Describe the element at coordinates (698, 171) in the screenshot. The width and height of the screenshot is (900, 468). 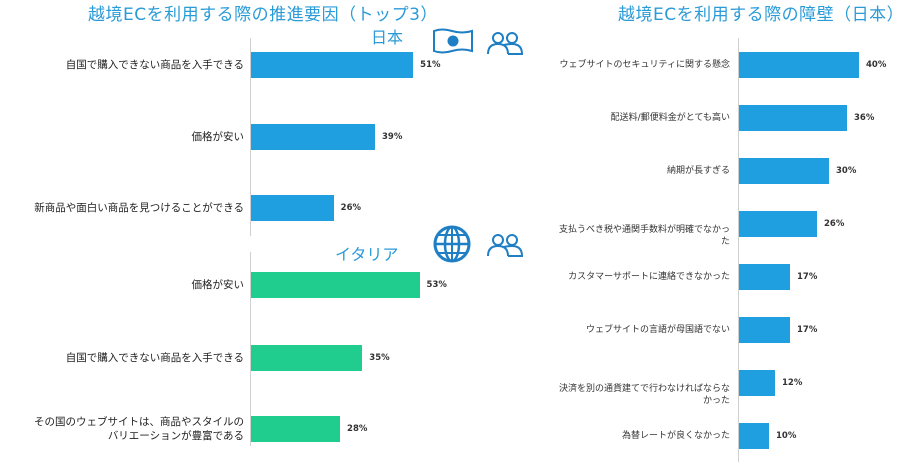
I see `chart-2-category-label-2: 納期が長すぎる` at that location.